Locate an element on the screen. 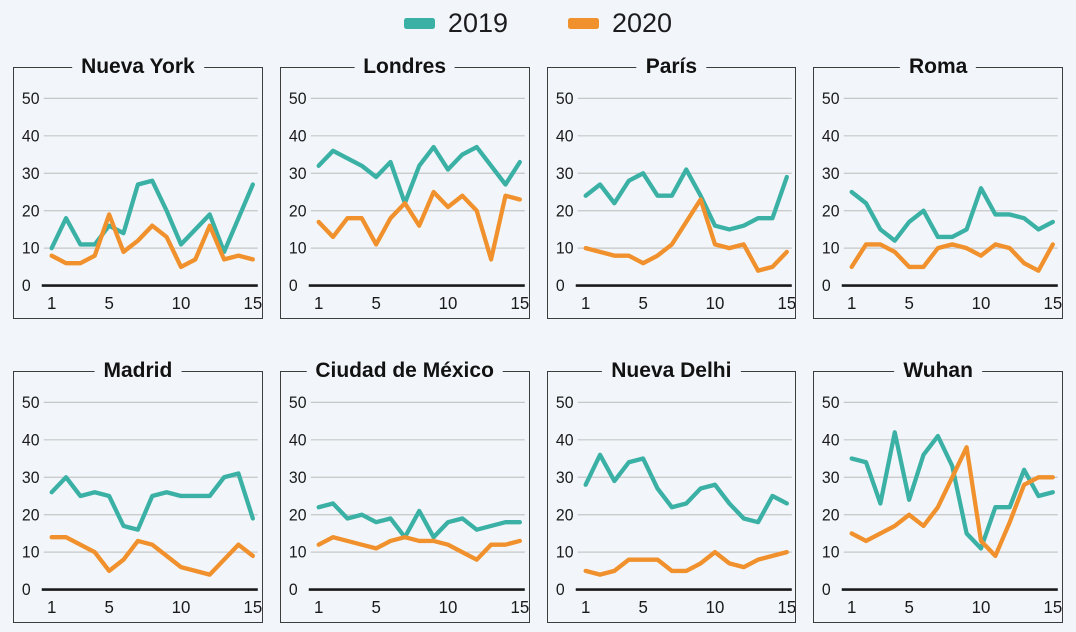 The height and width of the screenshot is (632, 1076). chart-panel-ciudad-de-mexico: Ciudad de México 0 10 20 30 40 50 1 5 10 15 is located at coordinates (404, 490).